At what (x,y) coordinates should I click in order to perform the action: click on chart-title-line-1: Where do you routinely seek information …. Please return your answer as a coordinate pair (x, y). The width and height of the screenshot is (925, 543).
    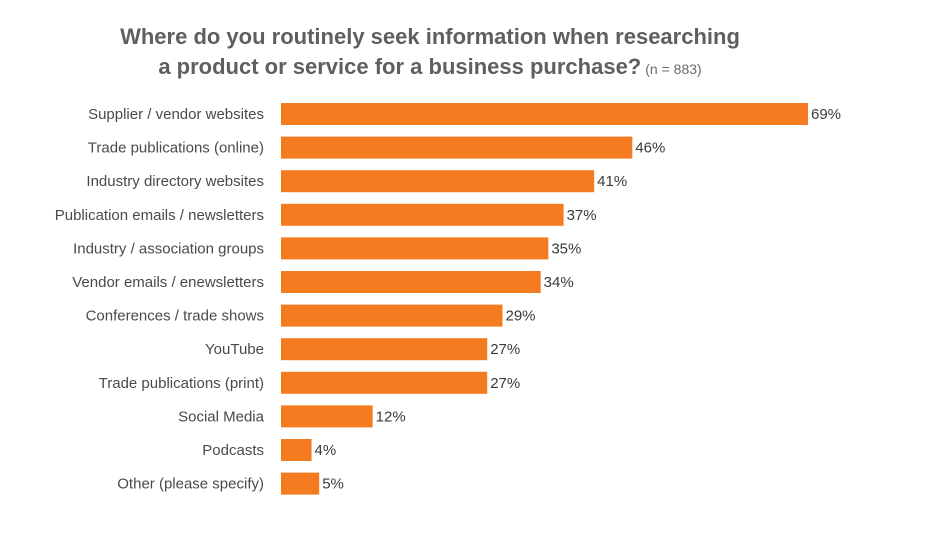
    Looking at the image, I should click on (430, 36).